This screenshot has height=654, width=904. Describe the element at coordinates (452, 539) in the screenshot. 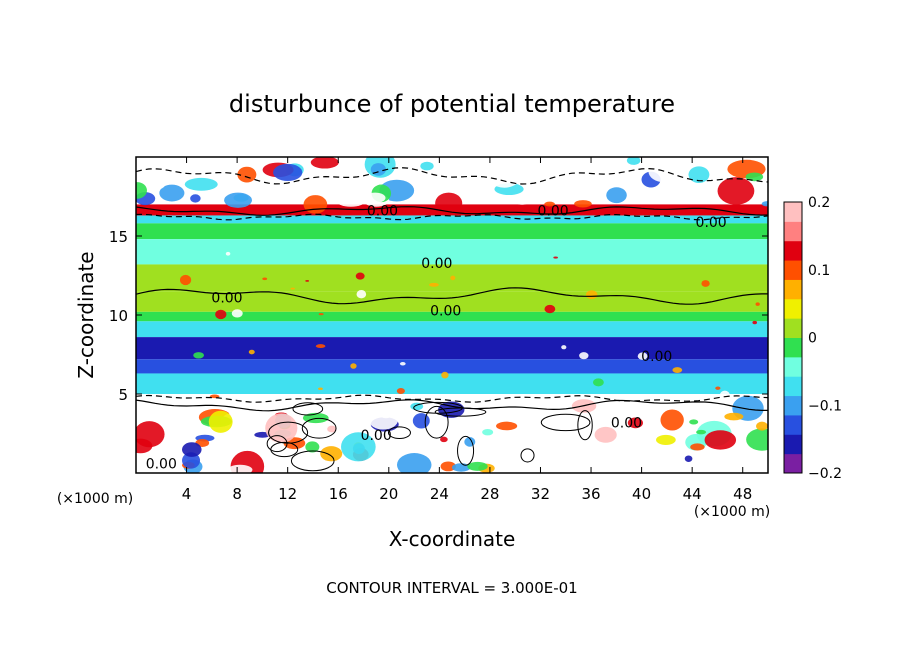

I see `x-axis-title: X-coordinate` at that location.